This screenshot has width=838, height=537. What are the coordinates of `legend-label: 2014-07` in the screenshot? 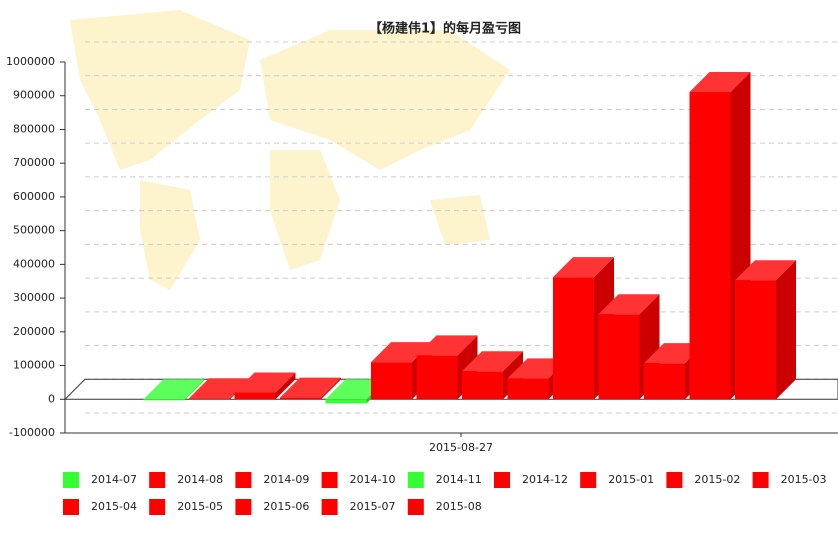 It's located at (114, 479).